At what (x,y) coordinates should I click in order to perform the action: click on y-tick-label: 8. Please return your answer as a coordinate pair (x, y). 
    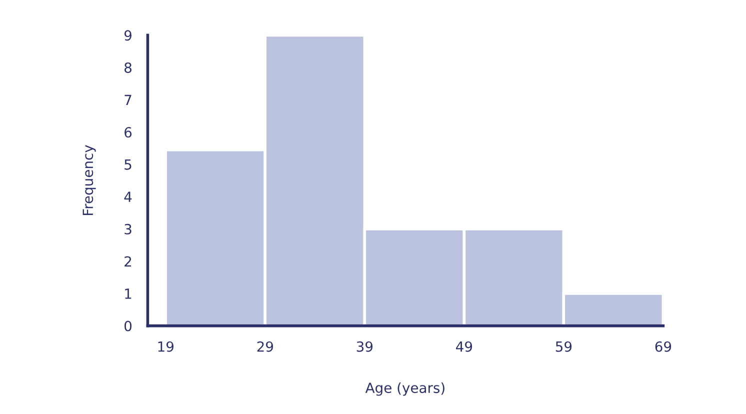
    Looking at the image, I should click on (128, 67).